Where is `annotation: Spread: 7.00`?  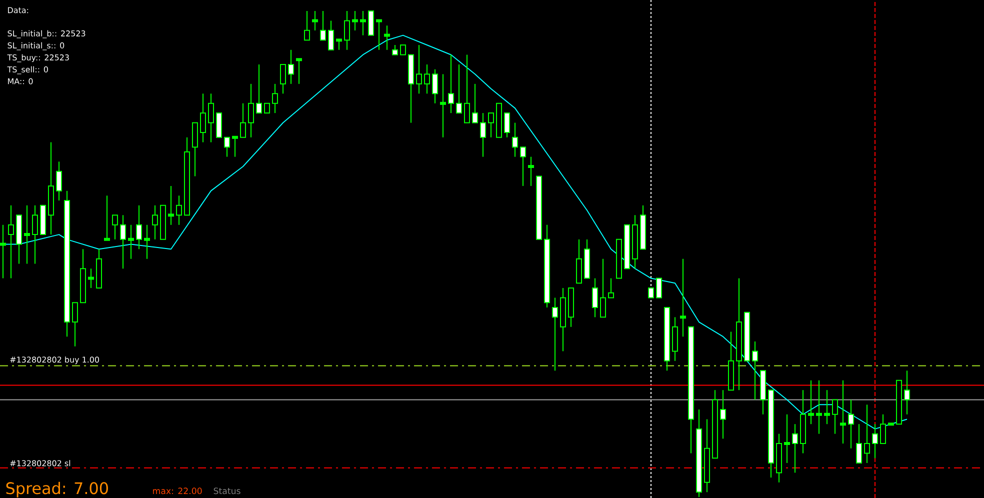 annotation: Spread: 7.00 is located at coordinates (57, 490).